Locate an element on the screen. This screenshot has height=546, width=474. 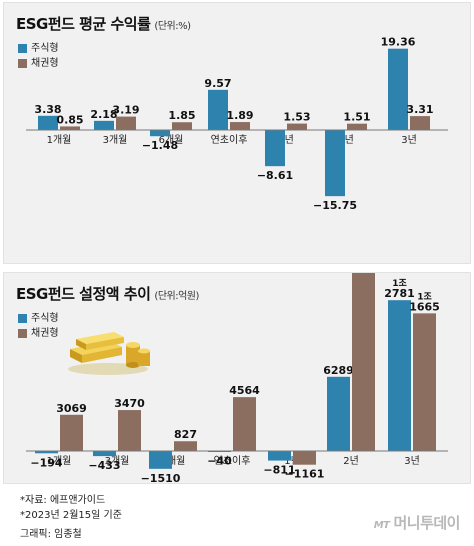
data-label: 3069 is located at coordinates (71, 408).